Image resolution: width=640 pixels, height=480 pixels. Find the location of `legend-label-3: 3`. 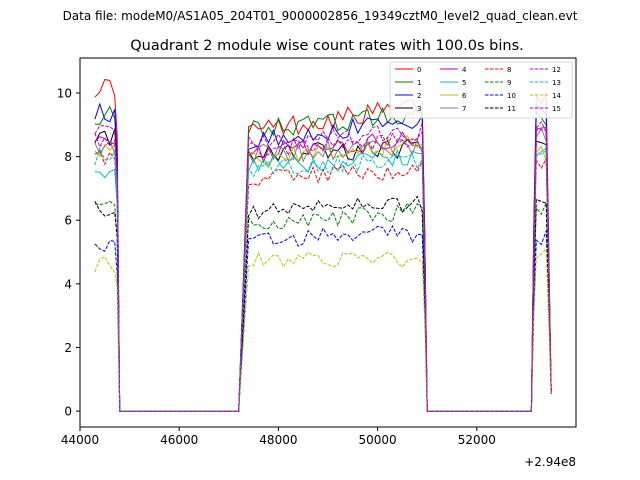

legend-label-3: 3 is located at coordinates (419, 109).